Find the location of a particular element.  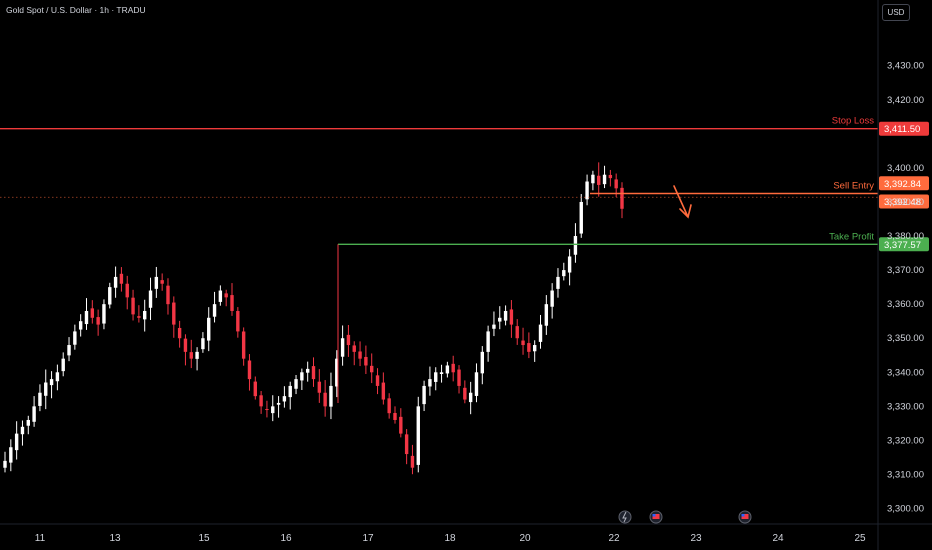

y-tick-label: 3,300.00 is located at coordinates (905, 509).